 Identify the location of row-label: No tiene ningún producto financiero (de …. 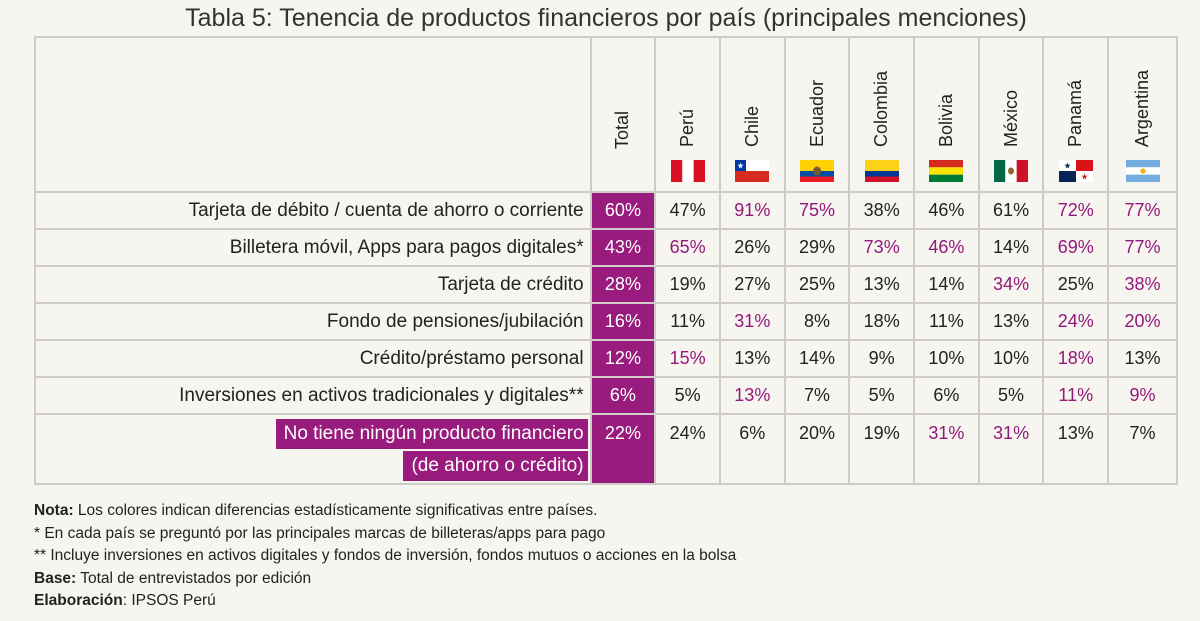
(313, 449).